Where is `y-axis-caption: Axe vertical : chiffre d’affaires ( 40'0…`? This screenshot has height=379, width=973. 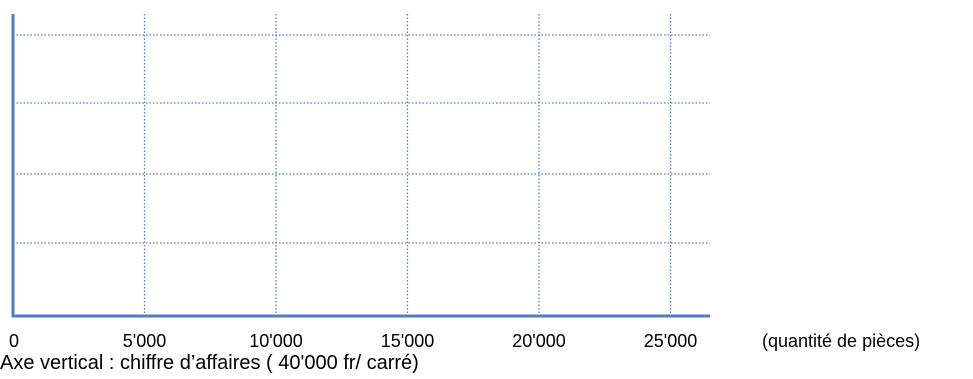 y-axis-caption: Axe vertical : chiffre d’affaires ( 40'0… is located at coordinates (209, 363).